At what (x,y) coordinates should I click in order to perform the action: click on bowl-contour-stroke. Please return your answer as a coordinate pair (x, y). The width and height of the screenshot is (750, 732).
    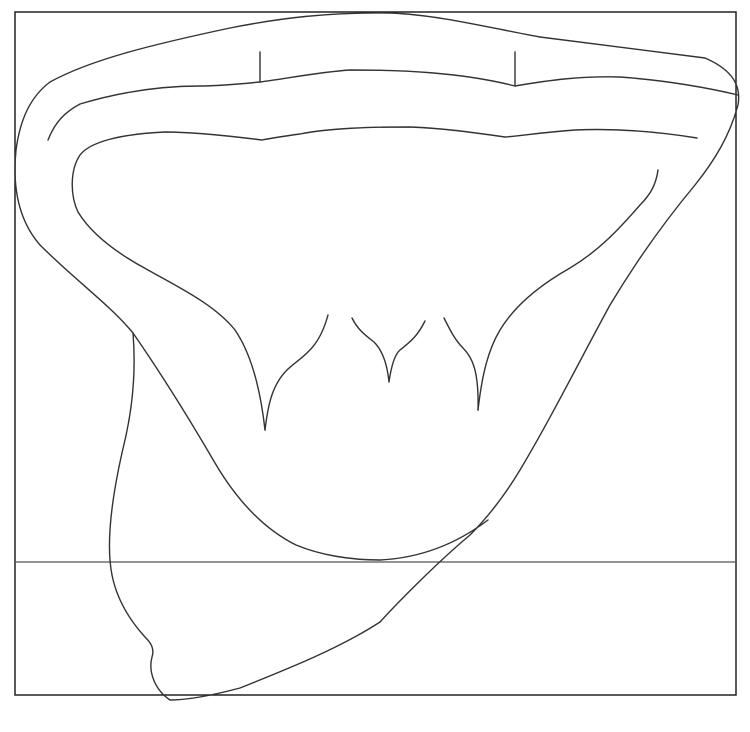
    Looking at the image, I should click on (310, 446).